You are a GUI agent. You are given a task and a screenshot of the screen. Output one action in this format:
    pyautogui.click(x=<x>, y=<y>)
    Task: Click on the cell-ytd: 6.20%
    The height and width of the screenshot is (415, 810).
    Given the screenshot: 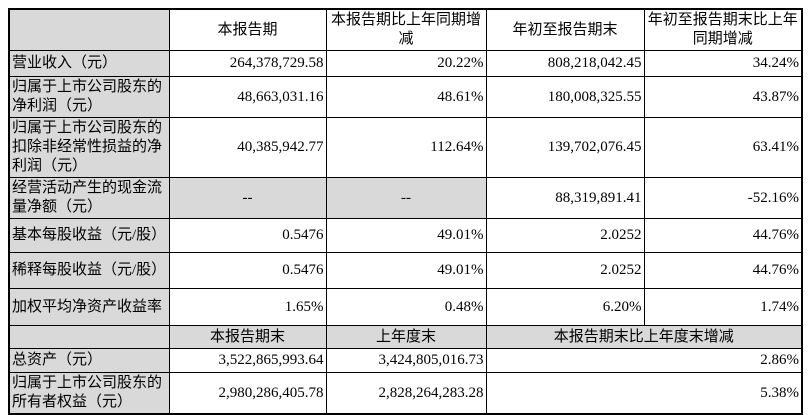 What is the action you would take?
    pyautogui.click(x=565, y=307)
    